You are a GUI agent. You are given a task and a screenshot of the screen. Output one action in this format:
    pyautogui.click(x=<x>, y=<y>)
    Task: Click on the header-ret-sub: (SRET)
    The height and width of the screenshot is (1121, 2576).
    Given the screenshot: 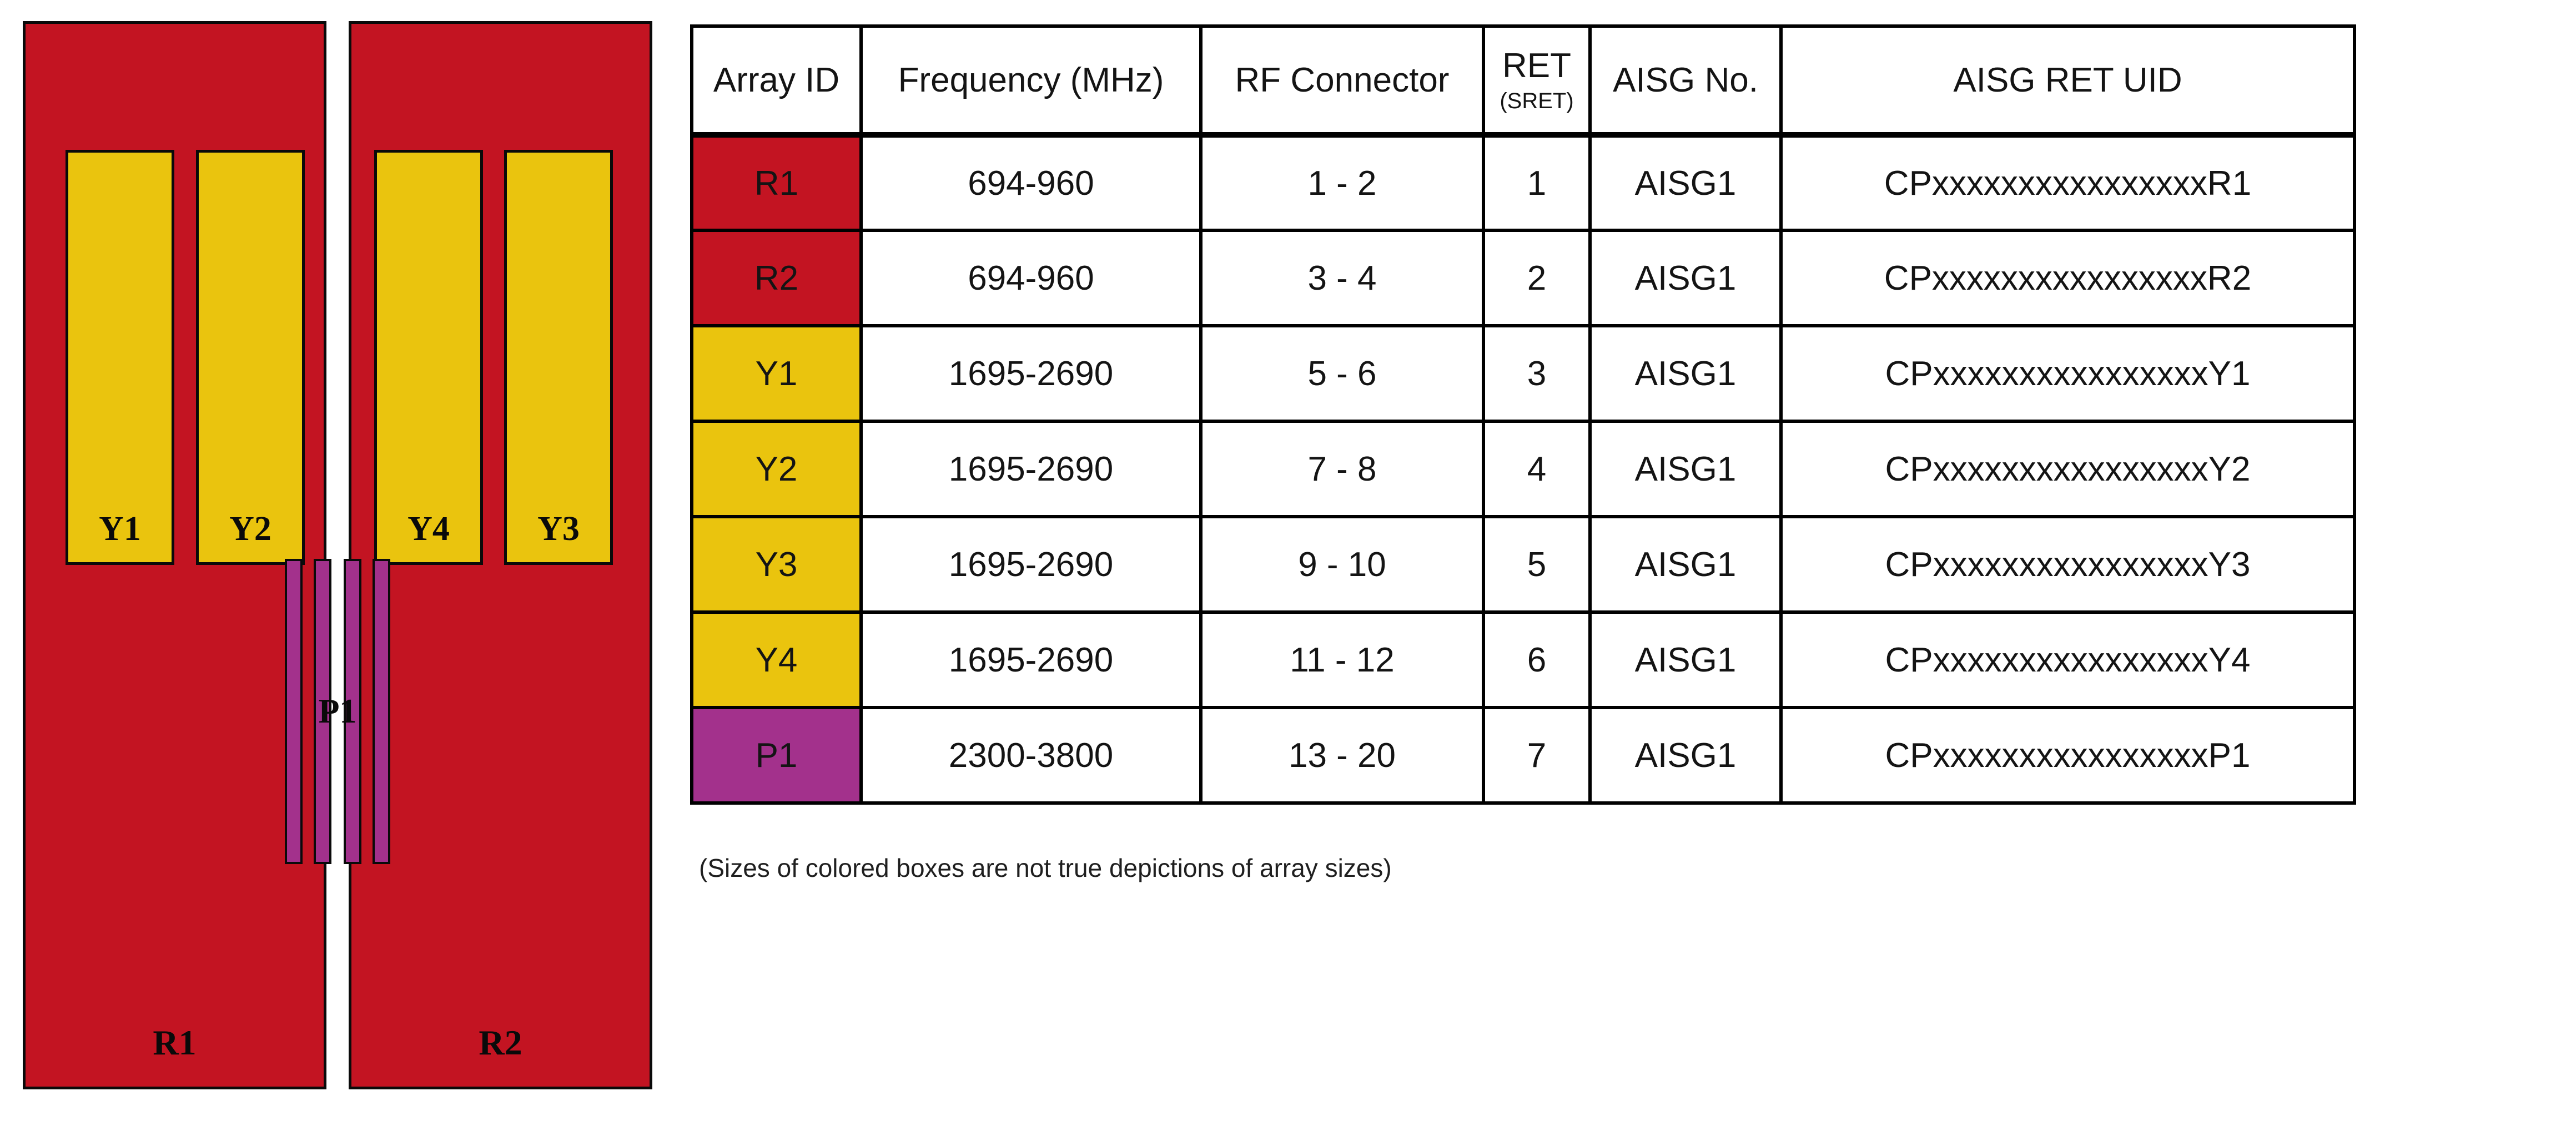 What is the action you would take?
    pyautogui.click(x=1537, y=101)
    